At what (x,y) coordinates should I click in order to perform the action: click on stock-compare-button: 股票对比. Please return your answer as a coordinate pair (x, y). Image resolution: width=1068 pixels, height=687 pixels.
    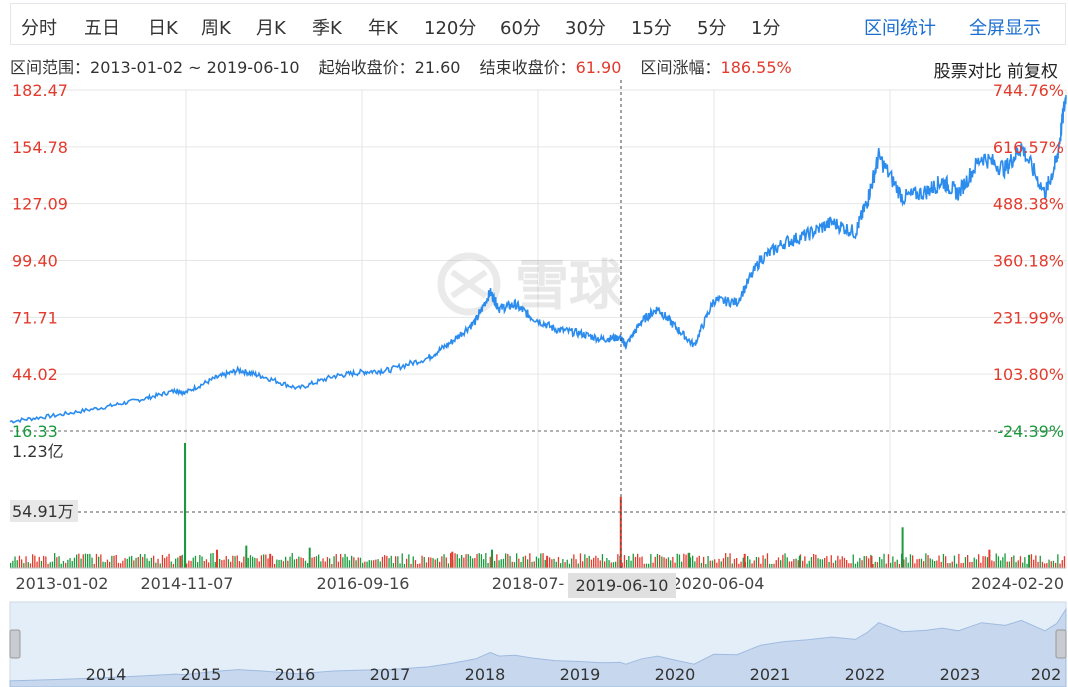
    Looking at the image, I should click on (967, 72).